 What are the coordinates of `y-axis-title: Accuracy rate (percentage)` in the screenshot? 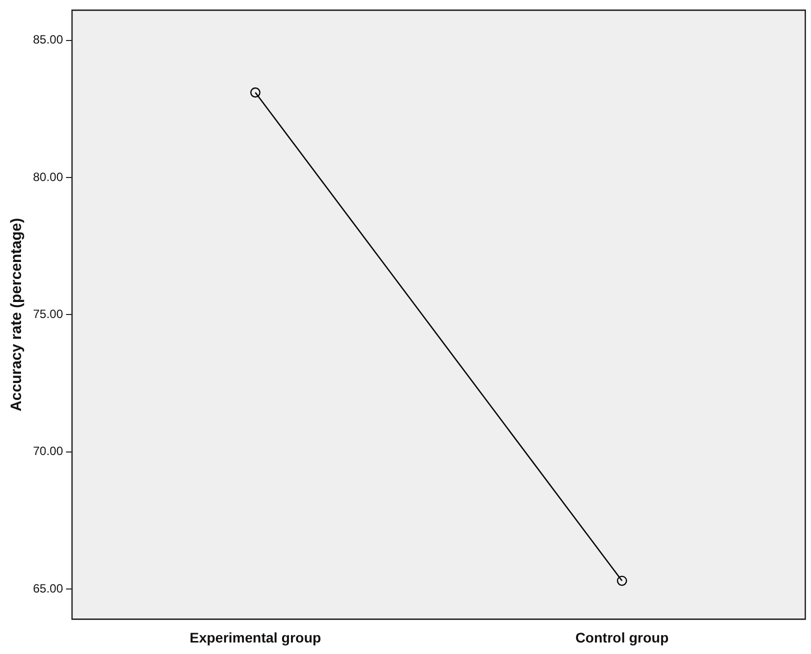 It's located at (17, 315).